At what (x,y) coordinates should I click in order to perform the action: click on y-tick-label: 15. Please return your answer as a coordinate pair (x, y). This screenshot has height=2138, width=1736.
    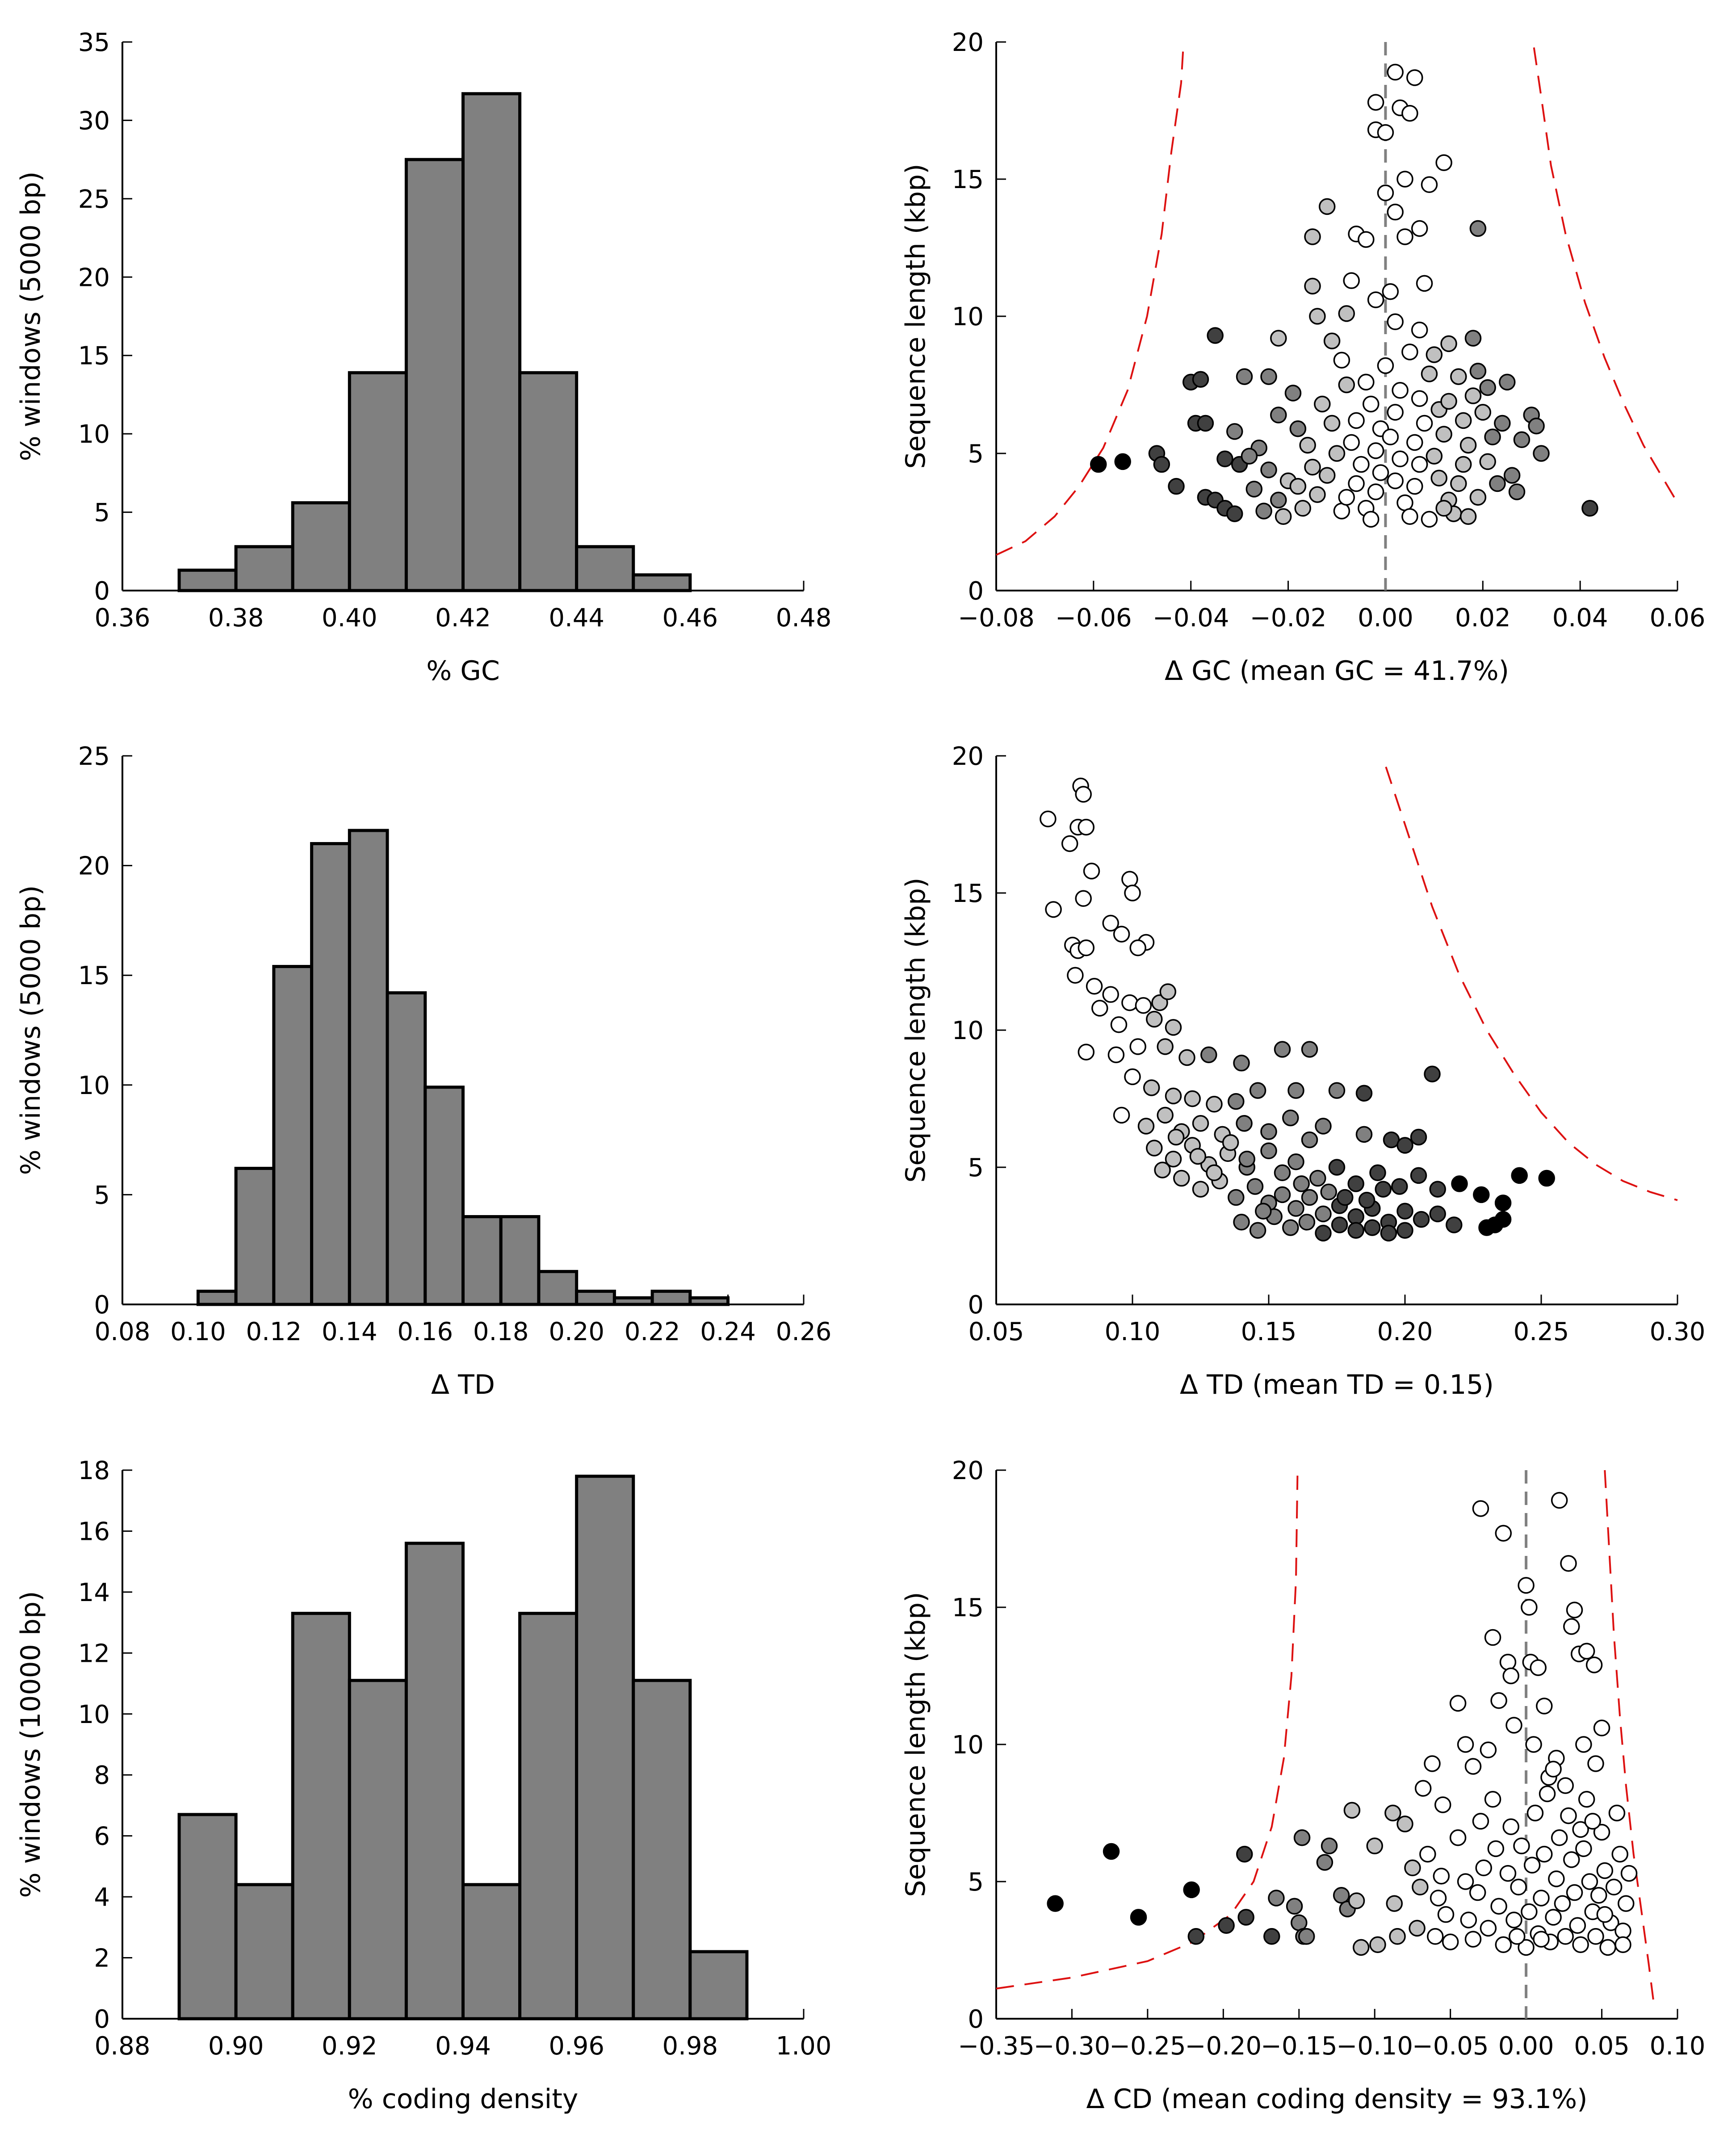
    Looking at the image, I should click on (968, 1608).